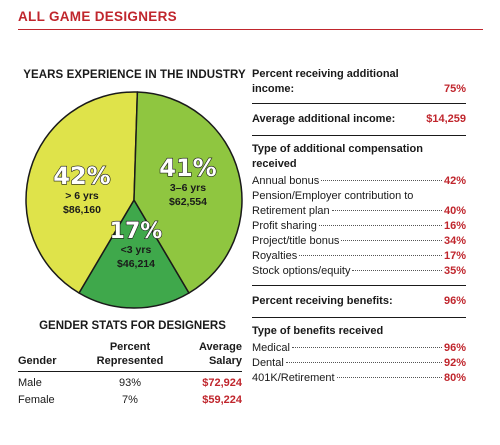  I want to click on title-divider, so click(250, 29).